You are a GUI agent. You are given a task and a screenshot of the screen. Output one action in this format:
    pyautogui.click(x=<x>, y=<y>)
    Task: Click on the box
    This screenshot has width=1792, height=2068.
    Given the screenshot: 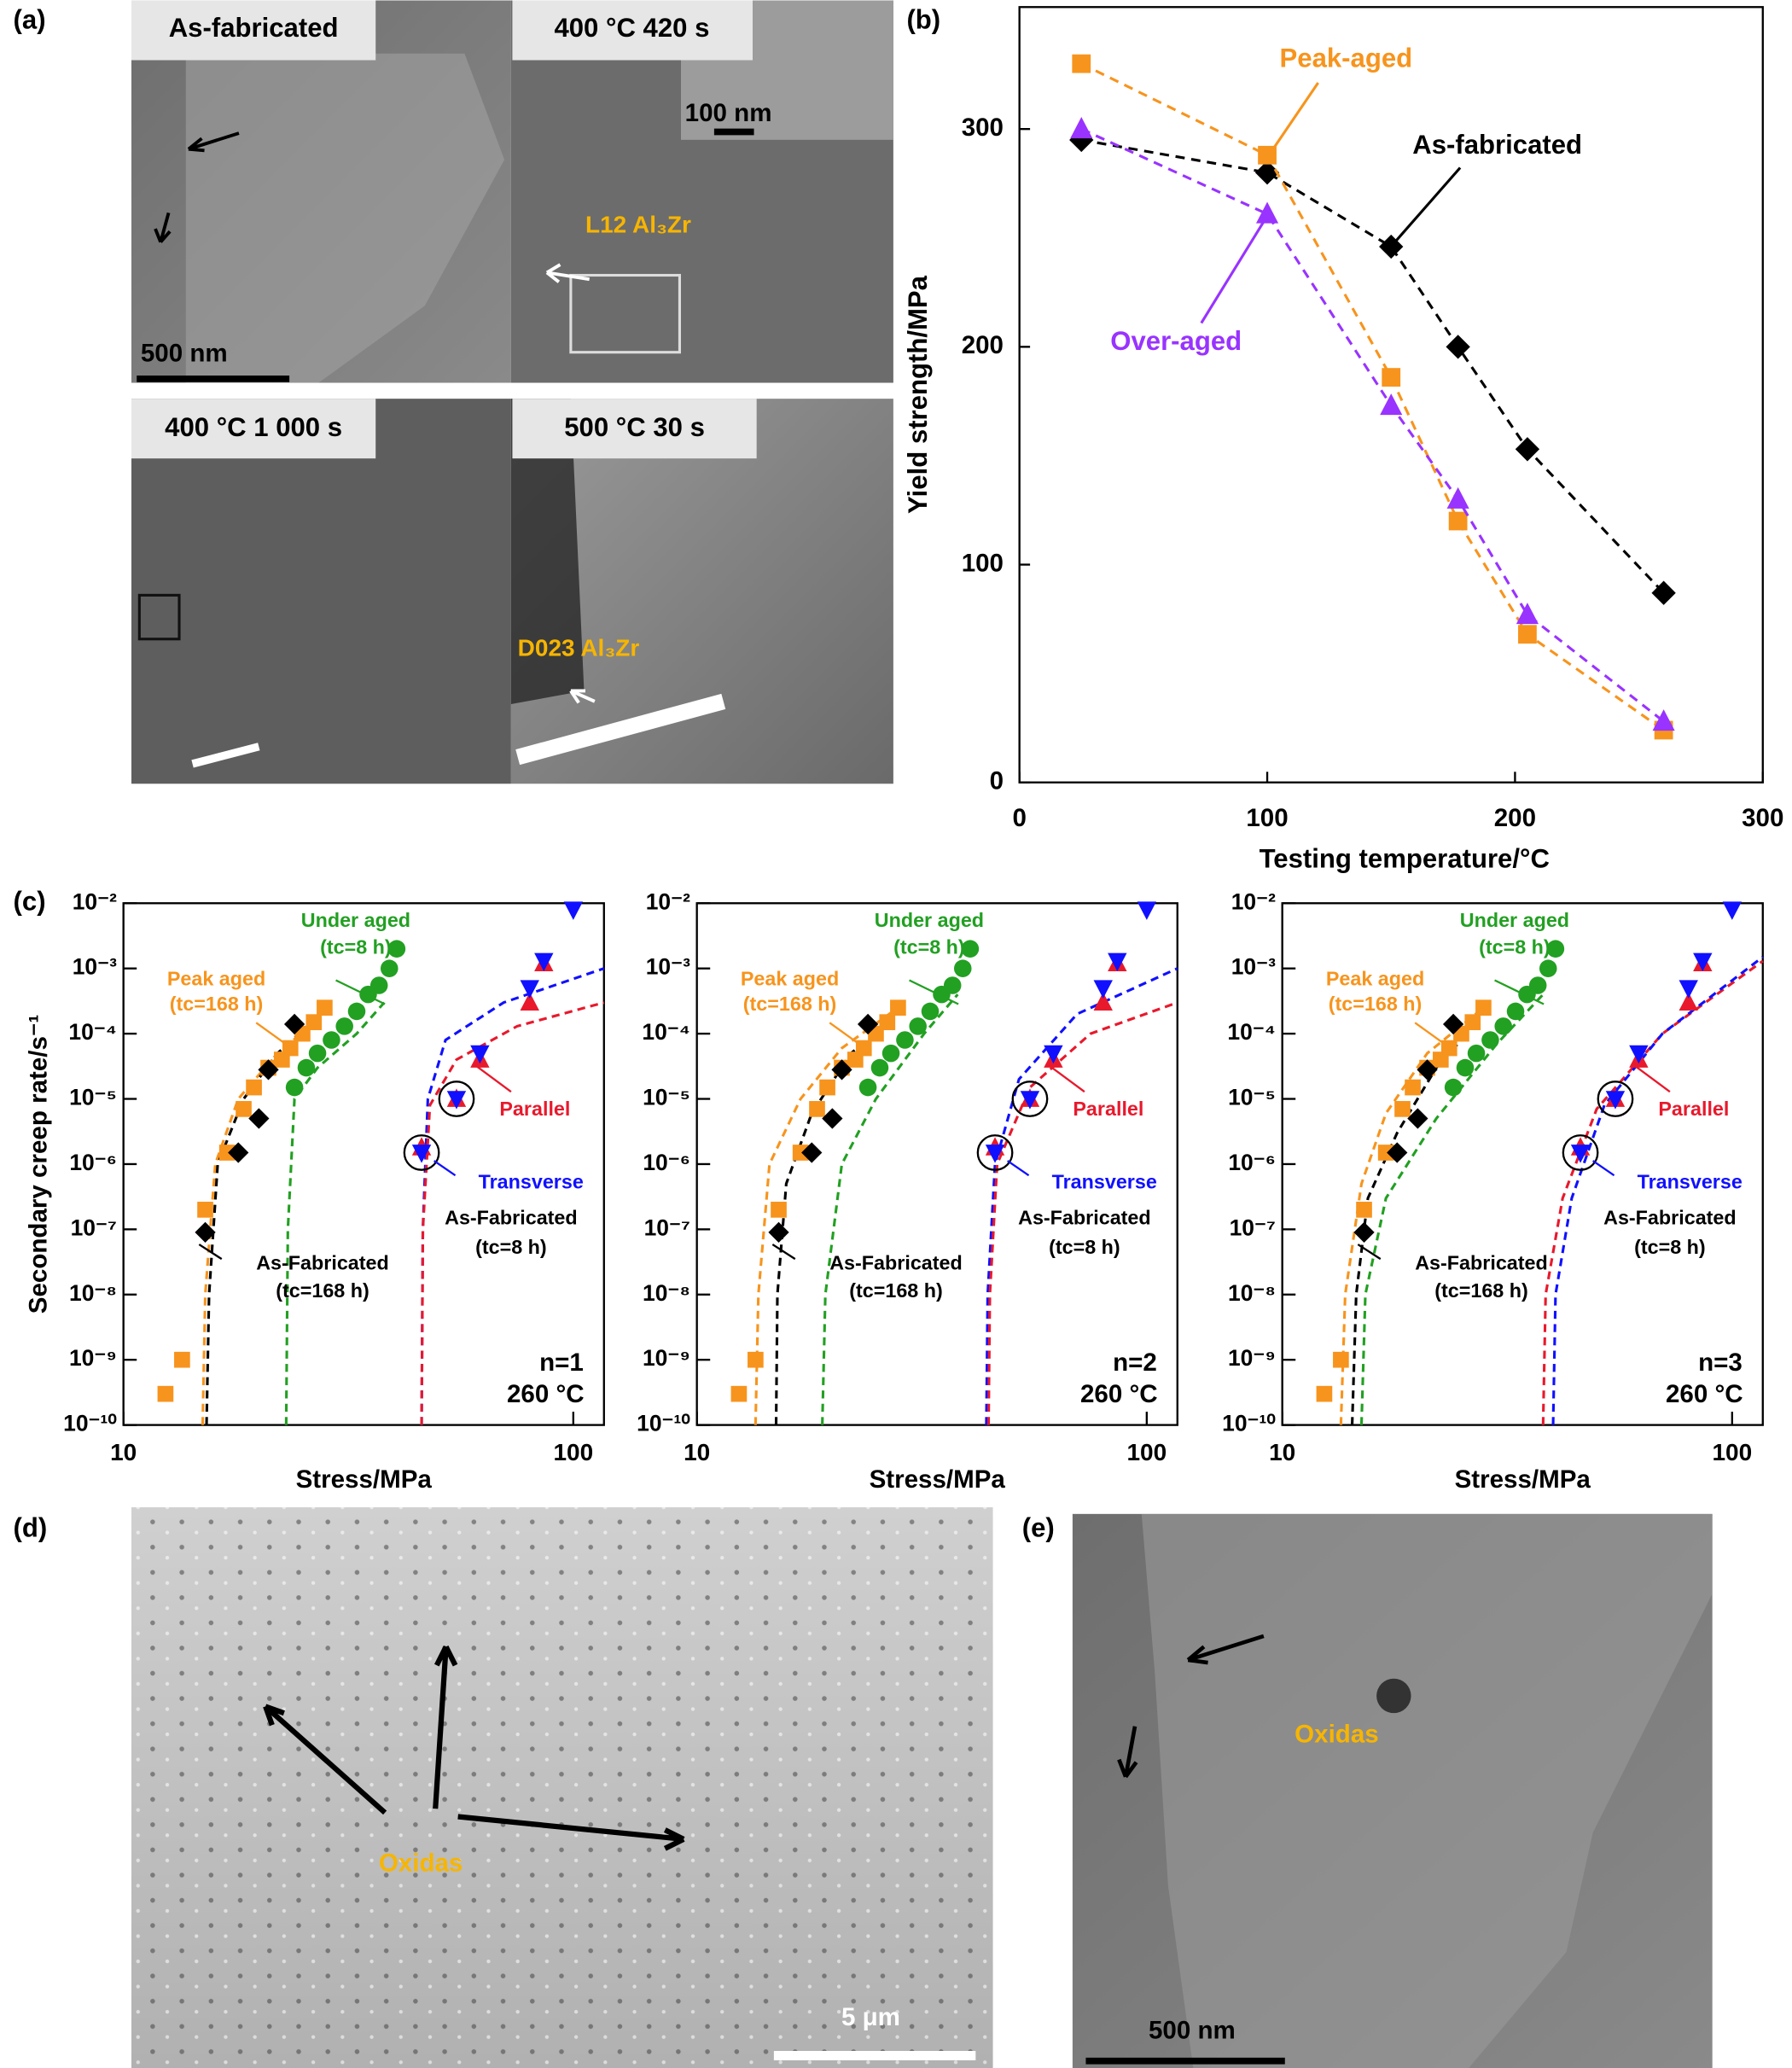 What is the action you would take?
    pyautogui.click(x=159, y=617)
    